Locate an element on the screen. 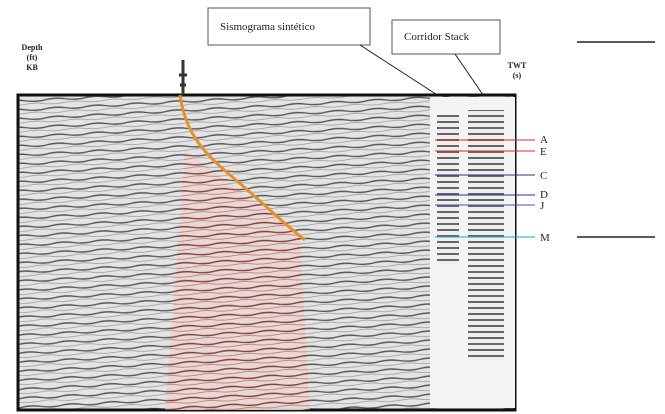 This screenshot has height=414, width=665. horizon-label: J is located at coordinates (542, 206).